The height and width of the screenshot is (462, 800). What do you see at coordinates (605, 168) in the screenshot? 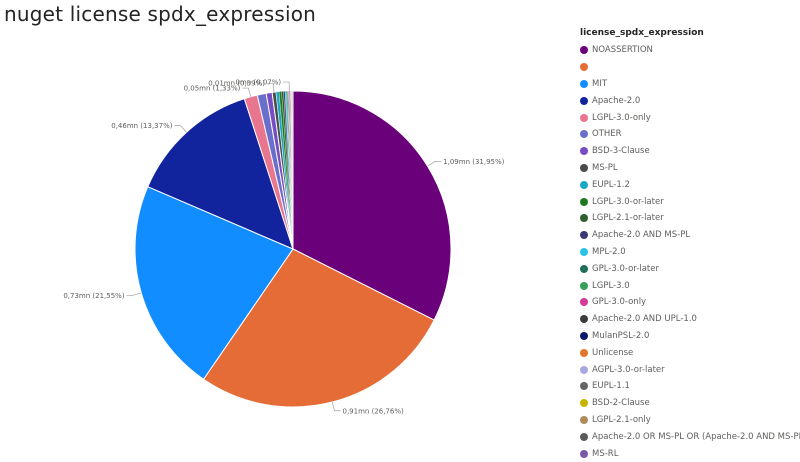
I see `legend-label: MS-PL` at bounding box center [605, 168].